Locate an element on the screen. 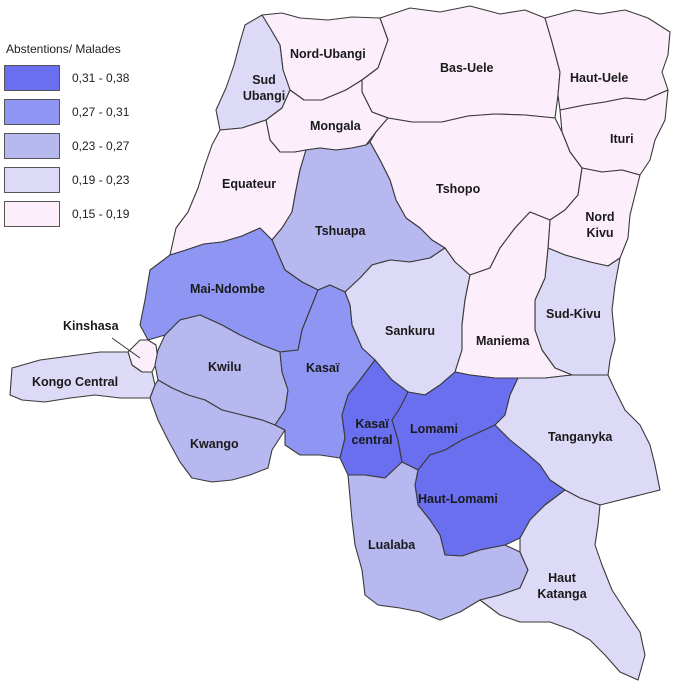 The width and height of the screenshot is (696, 689). region-maniema is located at coordinates (513, 295).